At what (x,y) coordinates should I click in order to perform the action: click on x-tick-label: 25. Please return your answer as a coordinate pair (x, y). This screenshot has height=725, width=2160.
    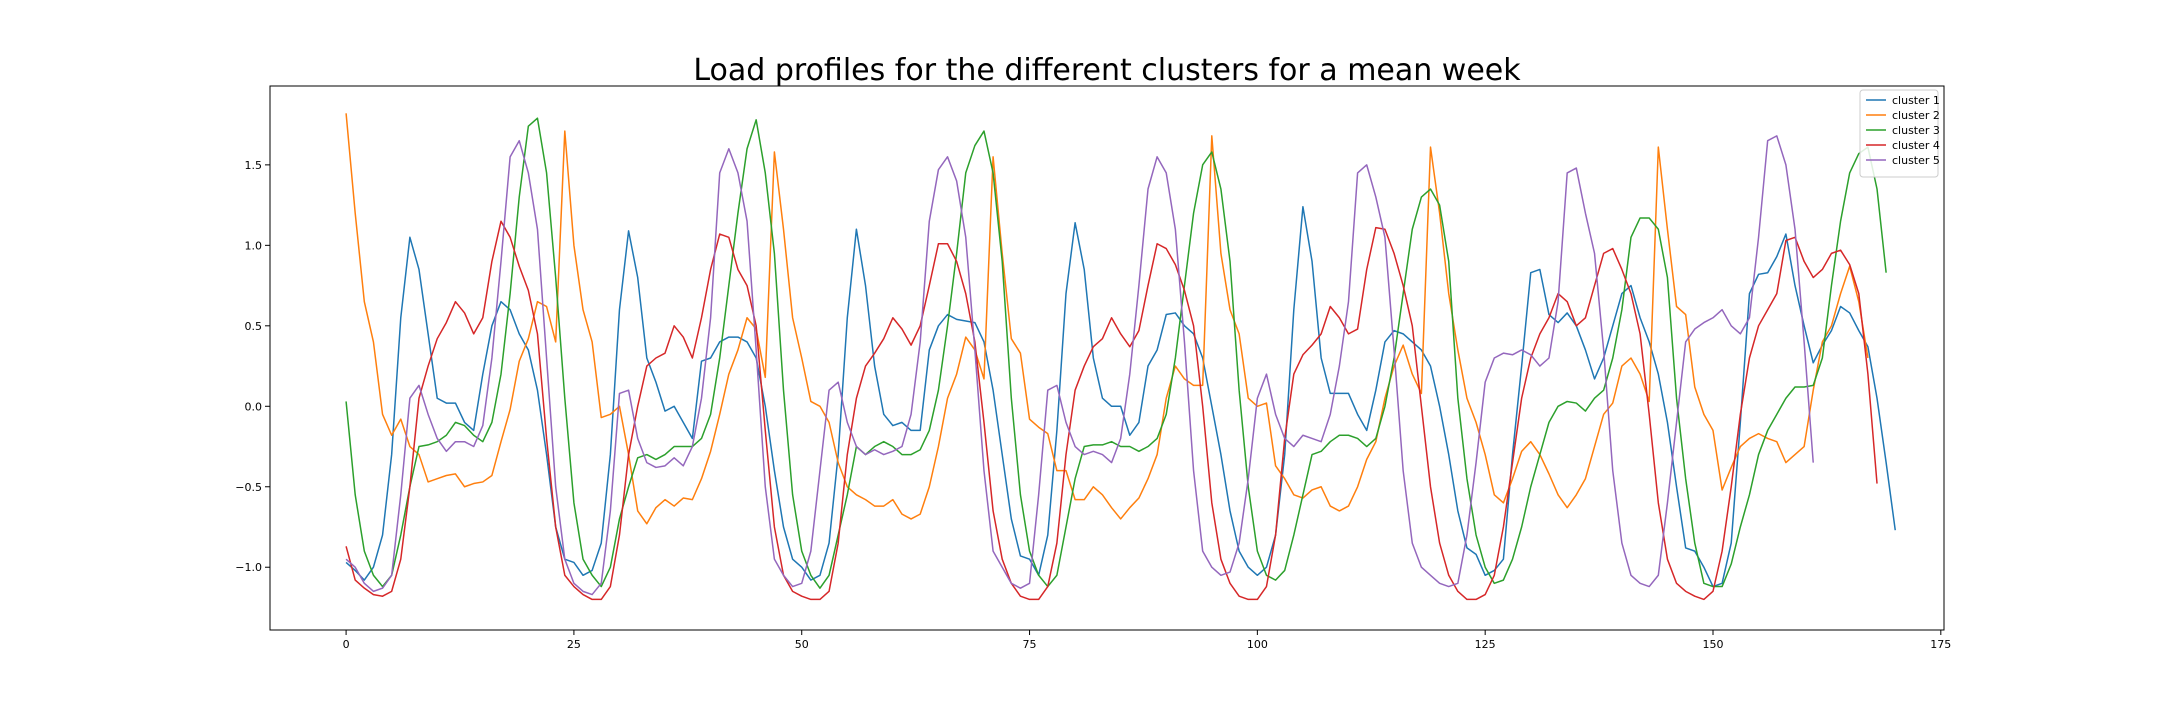
    Looking at the image, I should click on (574, 644).